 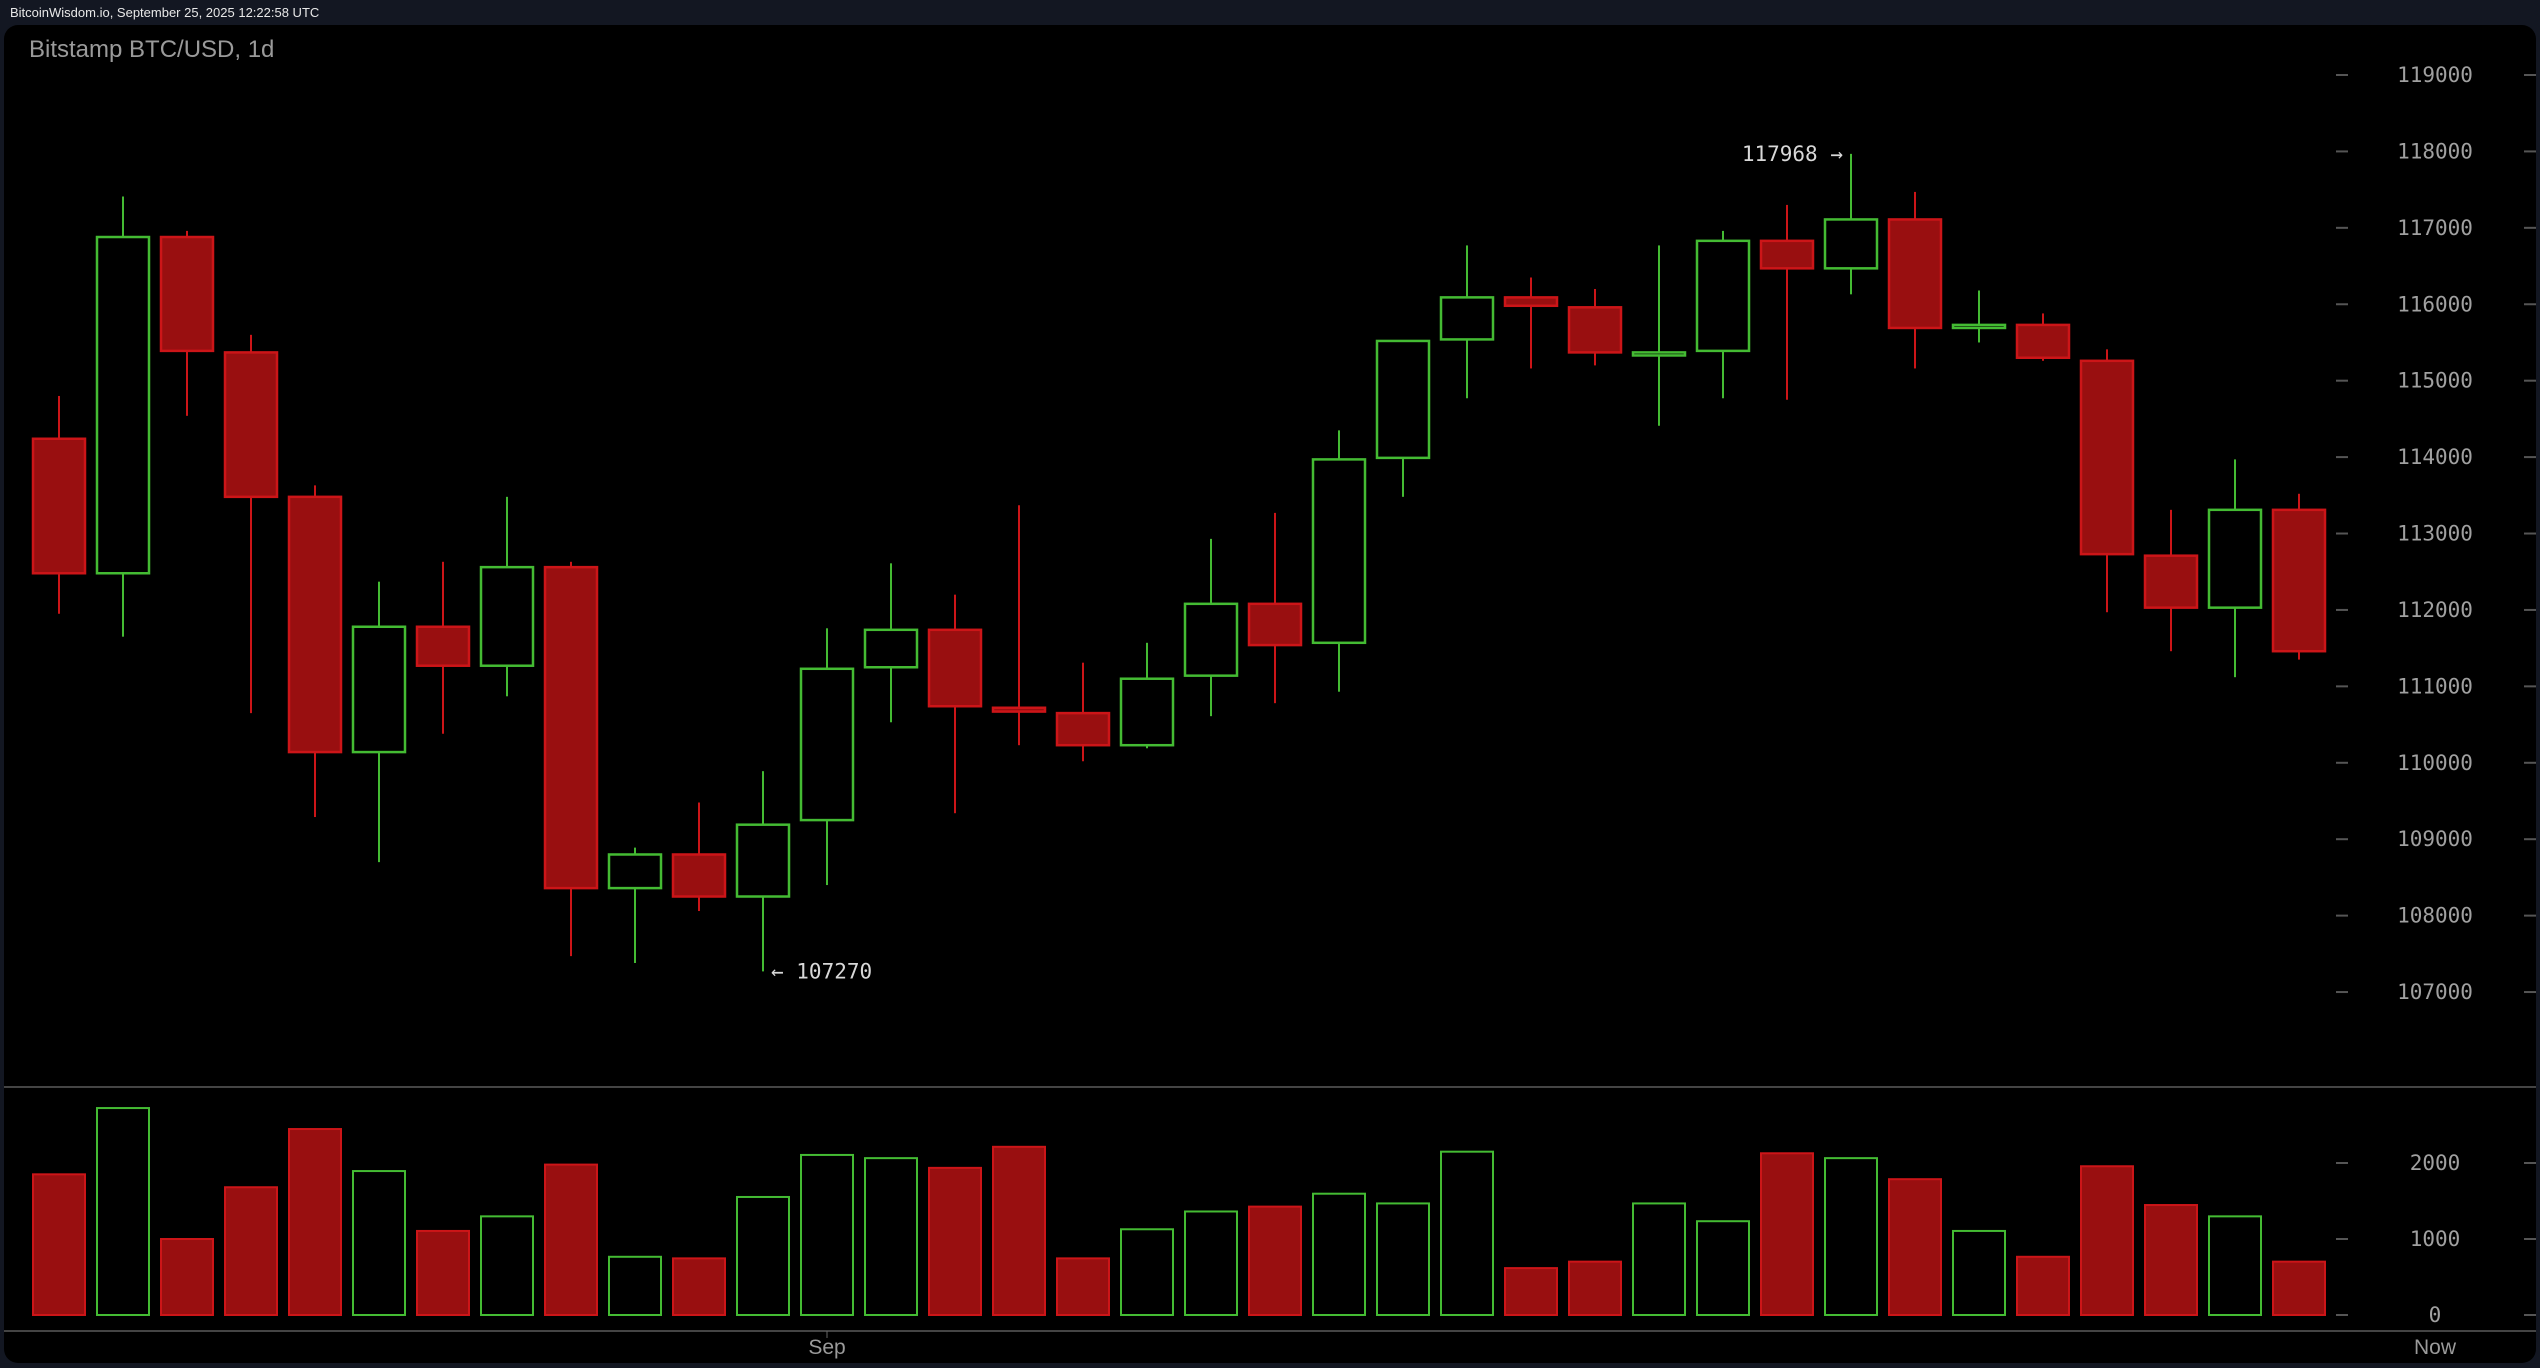 I want to click on chart-title: Bitstamp BTC/USD, 1d, so click(x=152, y=49).